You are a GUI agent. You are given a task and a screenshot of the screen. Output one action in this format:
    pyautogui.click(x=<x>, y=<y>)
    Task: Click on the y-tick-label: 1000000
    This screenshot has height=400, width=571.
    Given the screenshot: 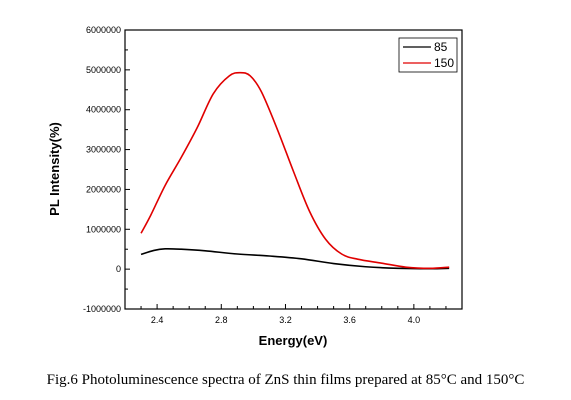 What is the action you would take?
    pyautogui.click(x=103, y=229)
    